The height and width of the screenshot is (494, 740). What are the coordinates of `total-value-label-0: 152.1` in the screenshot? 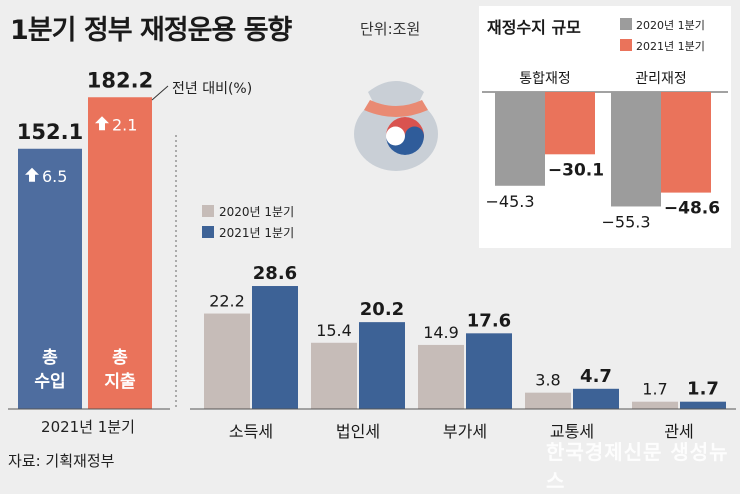 It's located at (50, 132).